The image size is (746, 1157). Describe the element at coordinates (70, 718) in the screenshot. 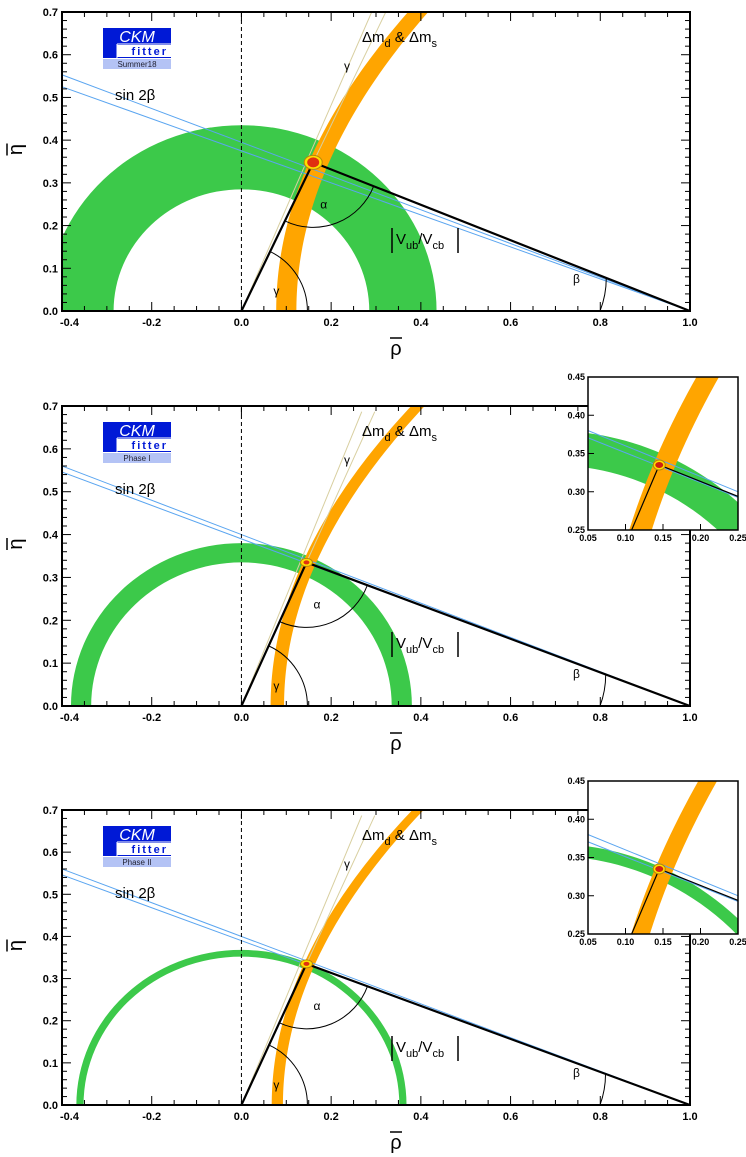

I see `x-tick-label: -0.4` at that location.